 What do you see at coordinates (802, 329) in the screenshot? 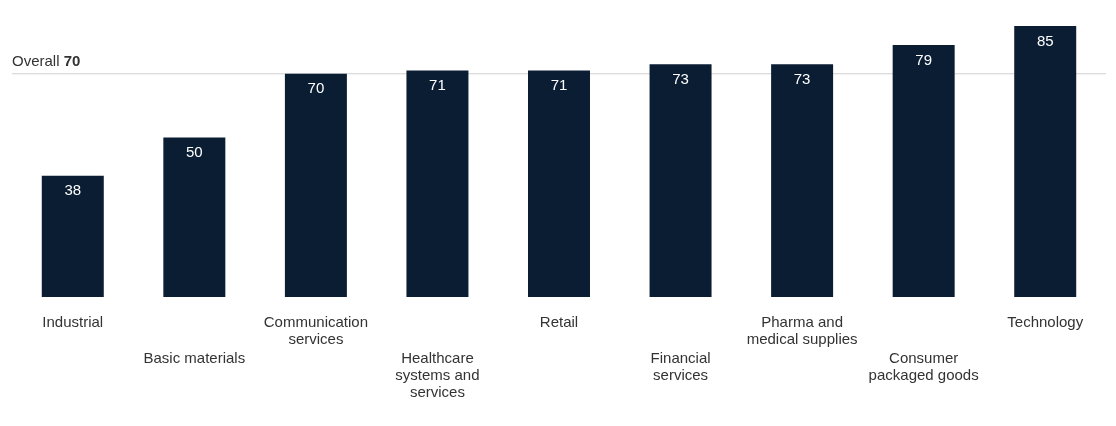
I see `x-tick-label: Pharma and medical supplies` at bounding box center [802, 329].